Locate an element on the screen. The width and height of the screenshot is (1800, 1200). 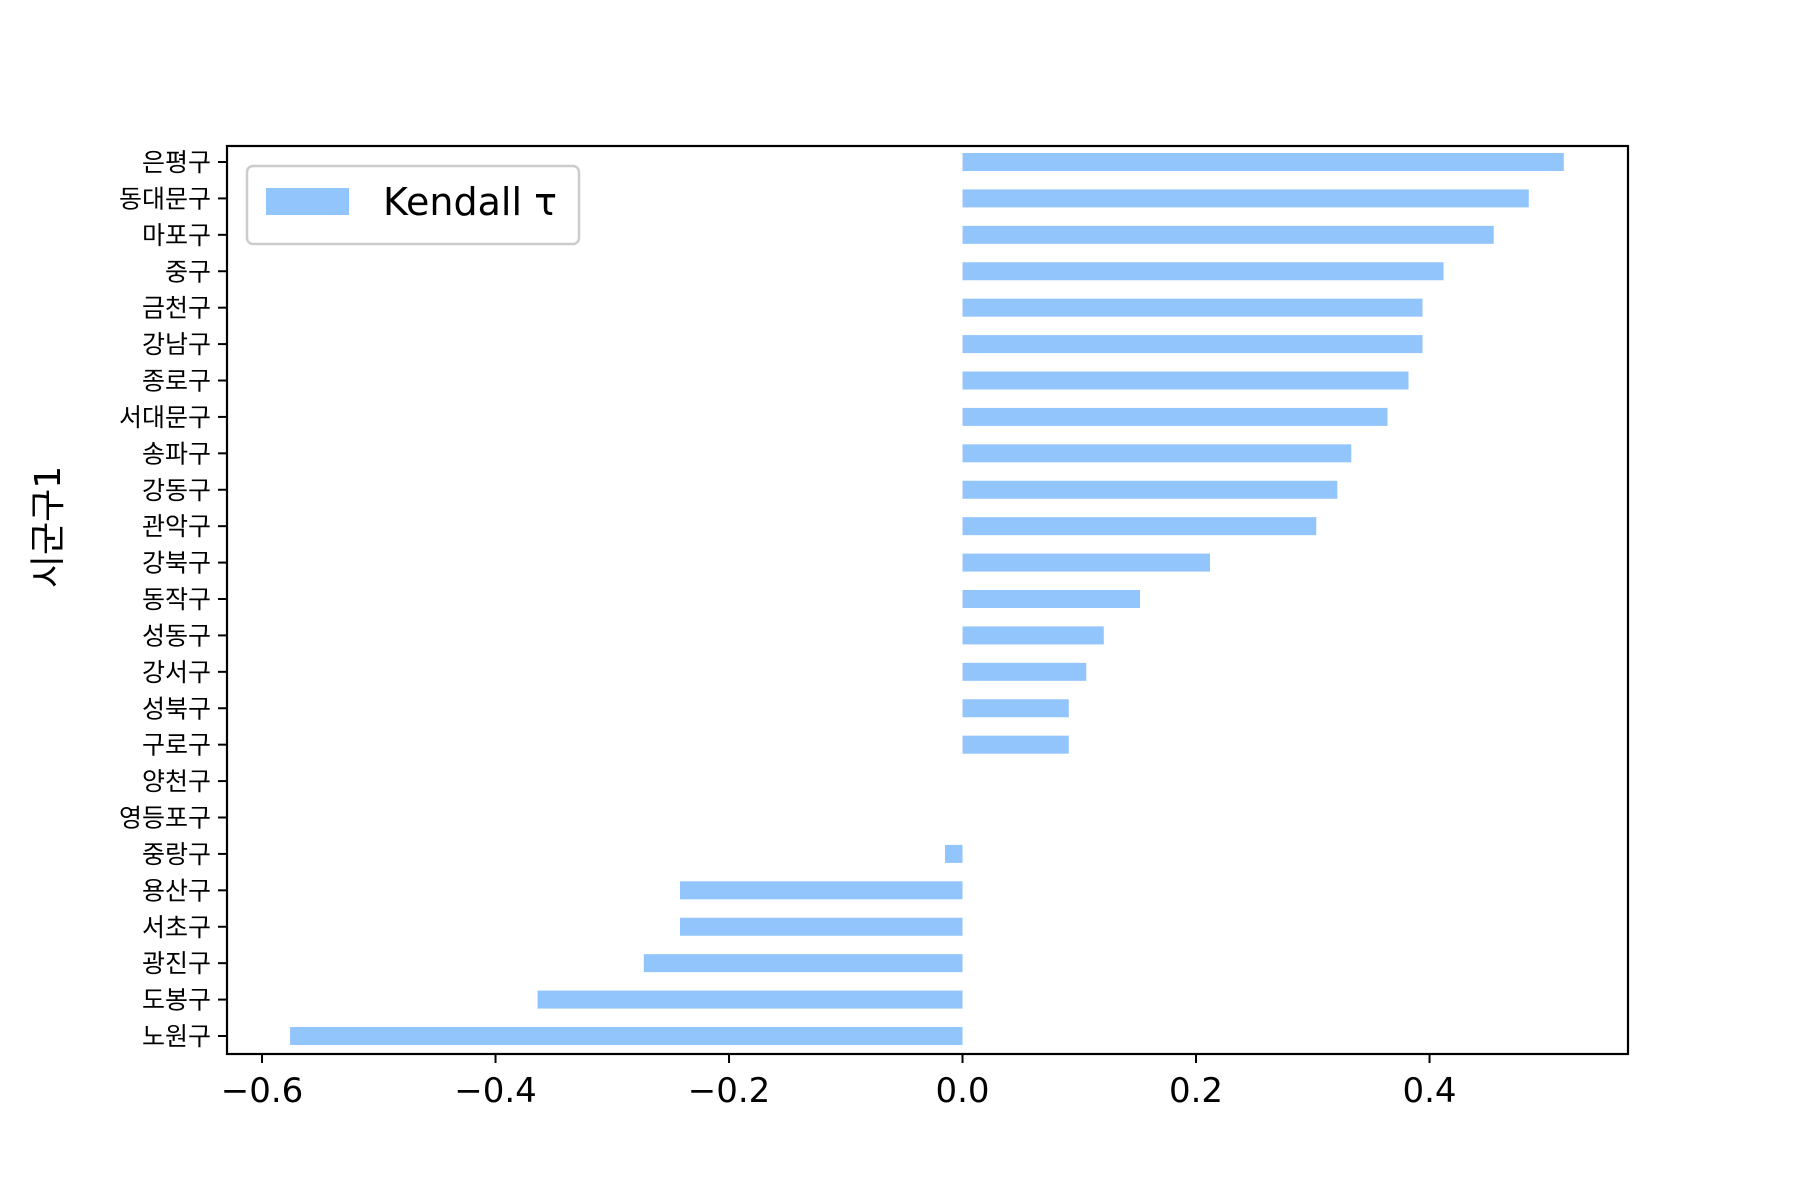
y-tick-label: 구로구 is located at coordinates (176, 745).